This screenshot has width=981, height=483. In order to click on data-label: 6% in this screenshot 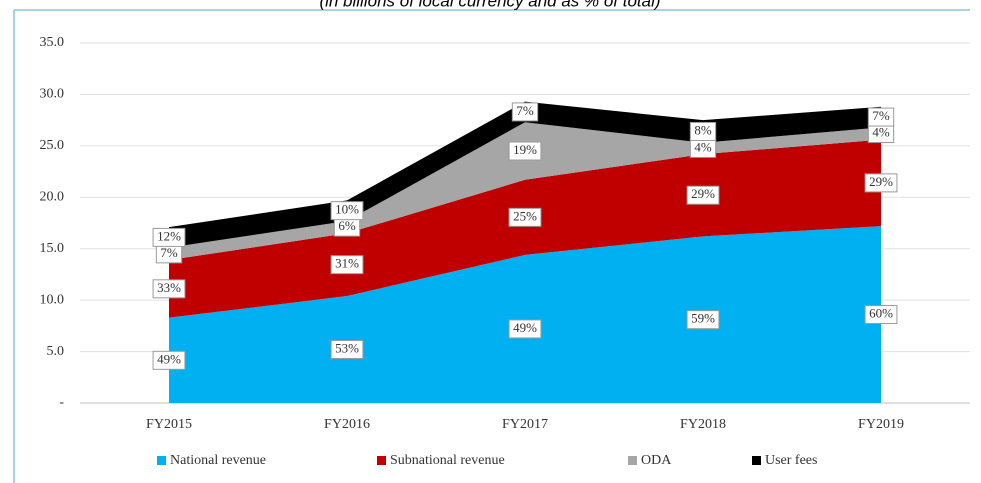, I will do `click(347, 227)`.